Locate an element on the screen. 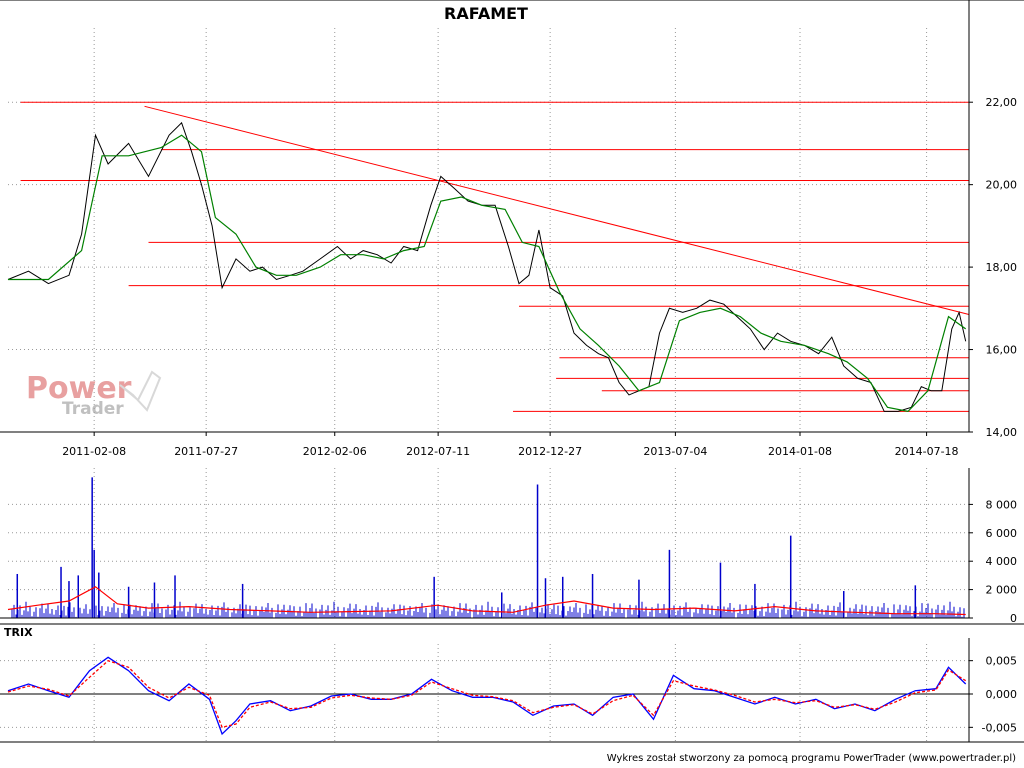  trix-y-tick-label: -0,005 is located at coordinates (999, 727).